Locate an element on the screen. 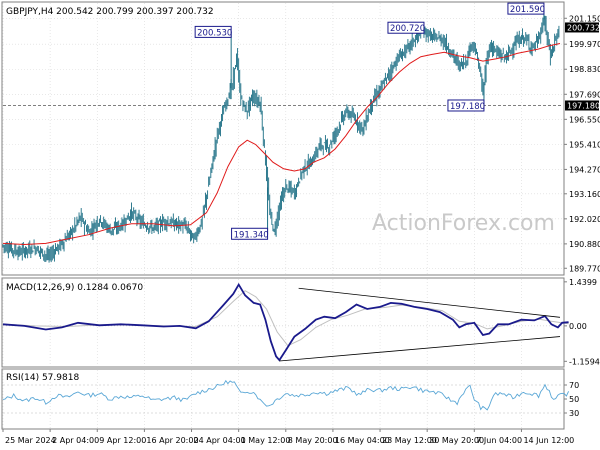 This screenshot has height=450, width=600. x-tick-label: 1 May 12:00 is located at coordinates (266, 440).